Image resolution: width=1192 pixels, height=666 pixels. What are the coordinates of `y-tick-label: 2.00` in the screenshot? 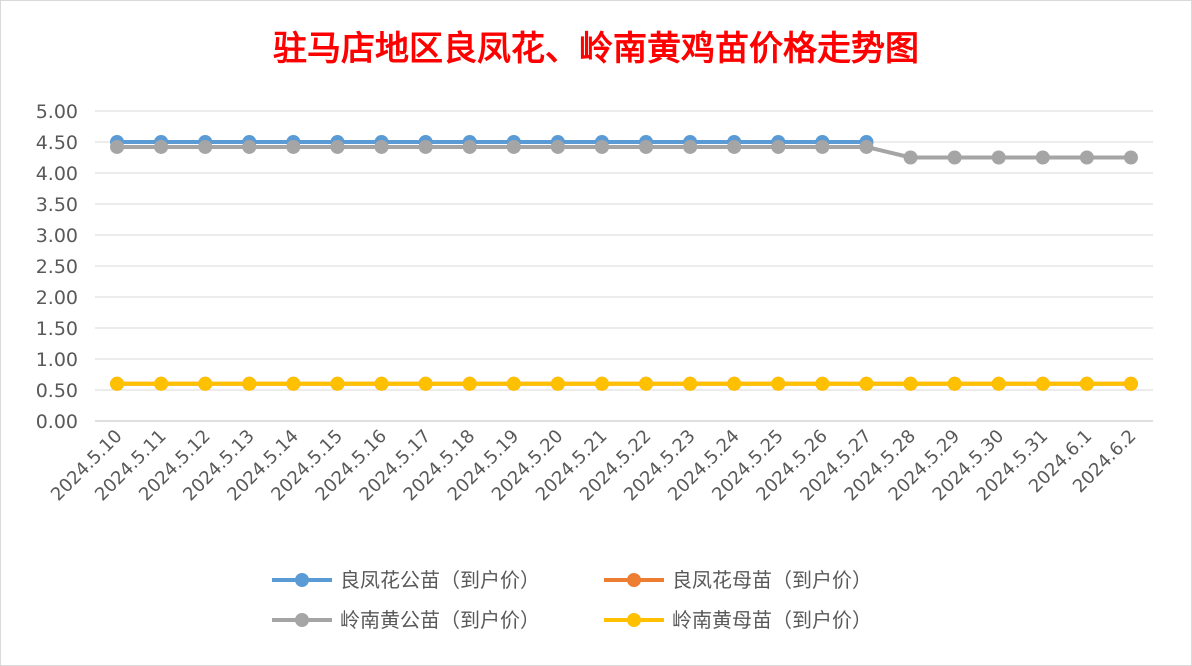 It's located at (57, 298).